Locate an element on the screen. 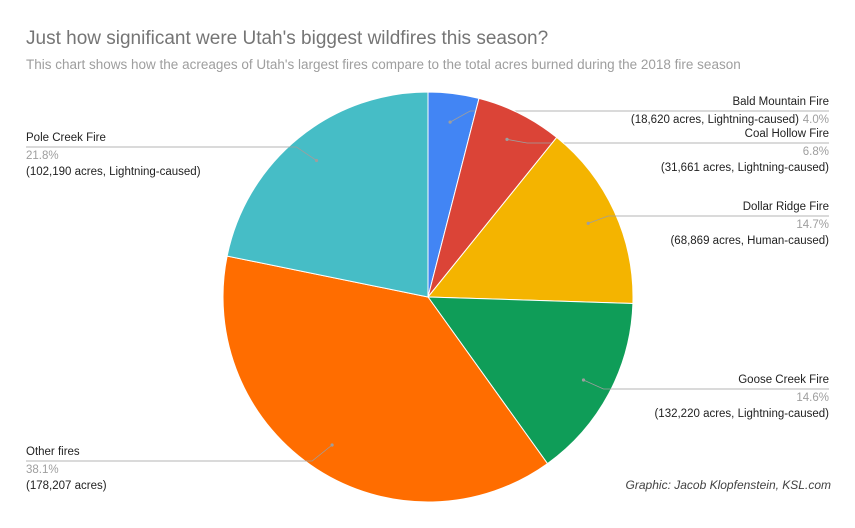  slice-percent-coal-hollow-fire: 6.8% is located at coordinates (816, 152).